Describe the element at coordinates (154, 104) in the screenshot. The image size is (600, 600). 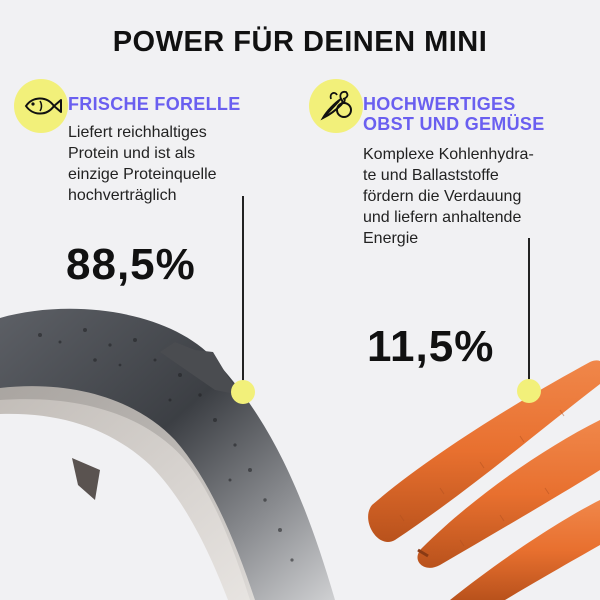
I see `trout-heading: FRISCHE FORELLE` at that location.